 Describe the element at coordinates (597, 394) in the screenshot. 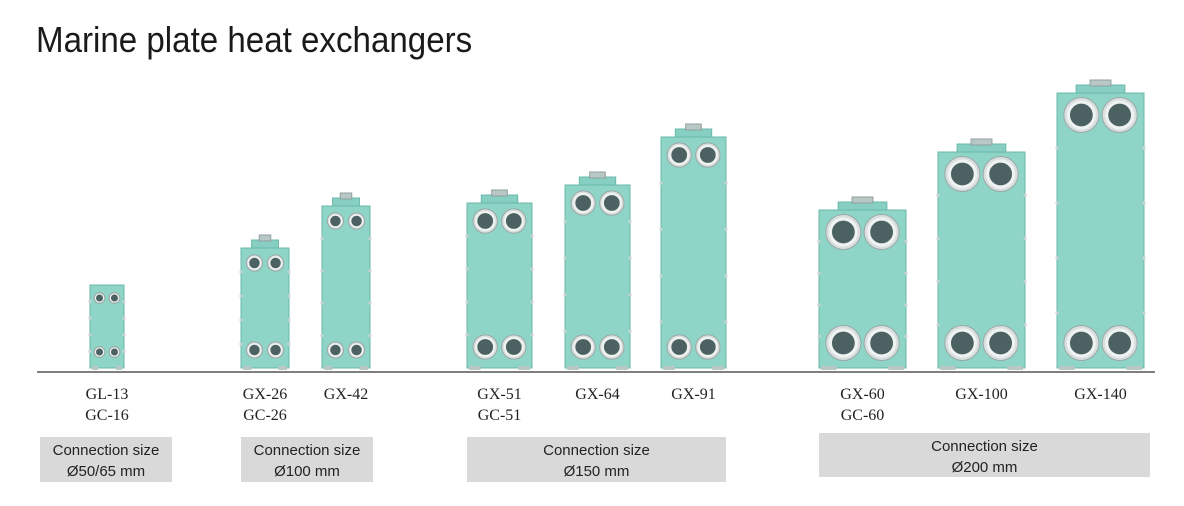

I see `model-name: GX-64` at that location.